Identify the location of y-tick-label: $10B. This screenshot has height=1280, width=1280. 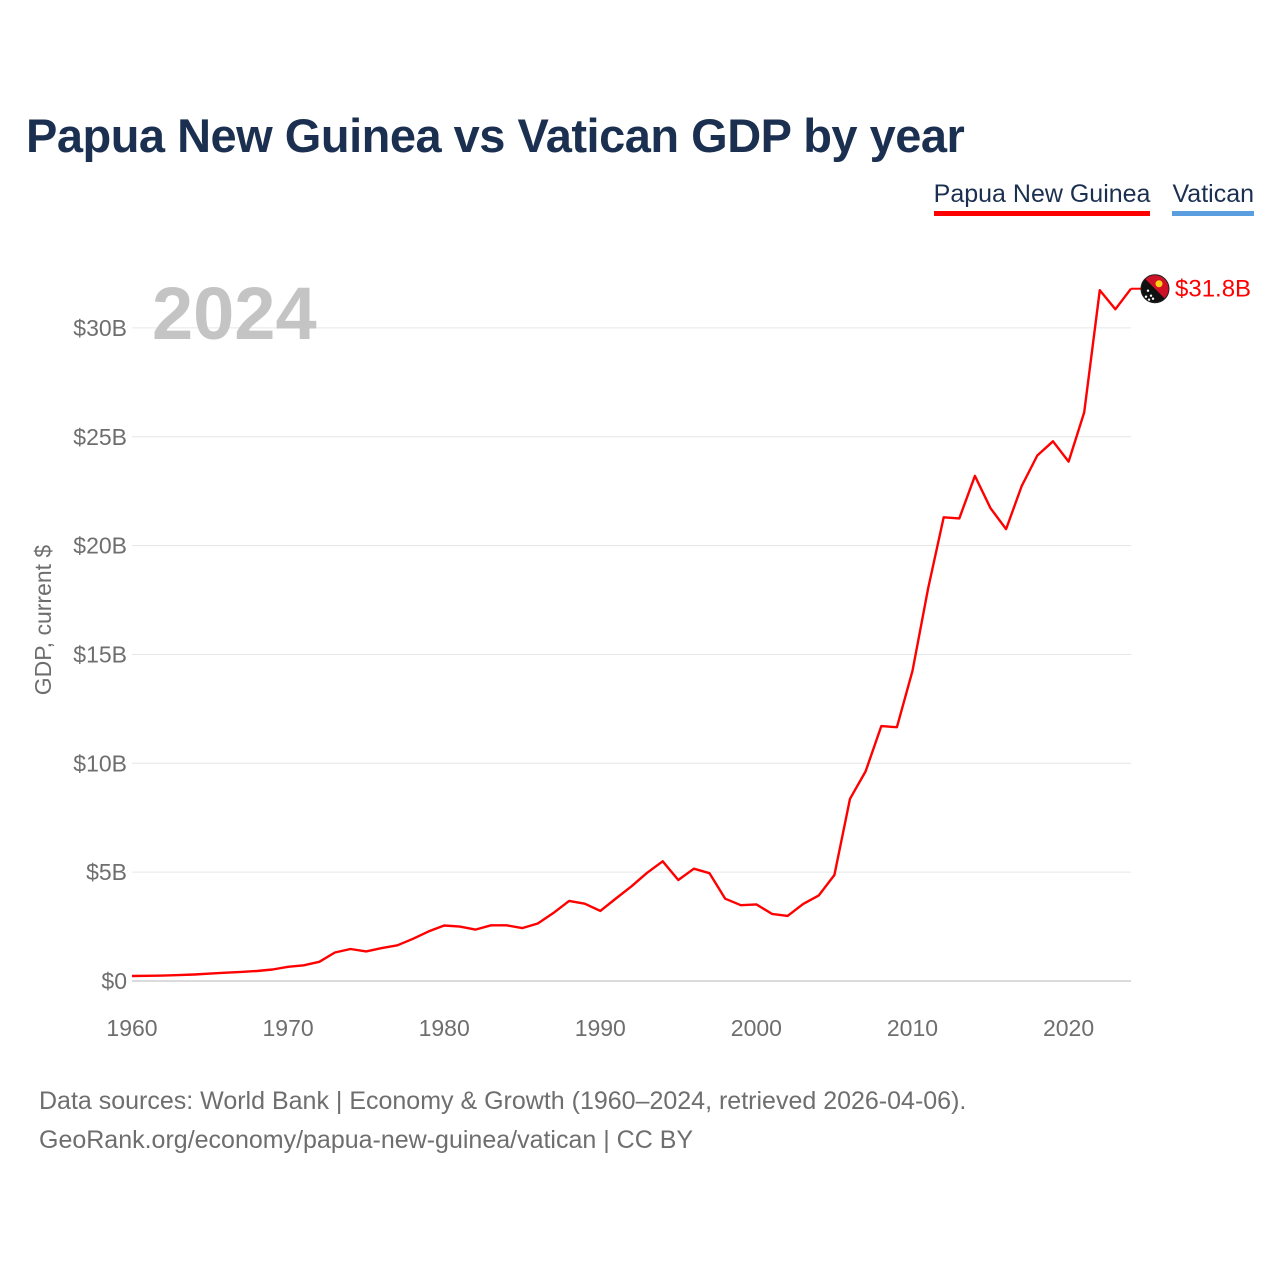
(100, 763).